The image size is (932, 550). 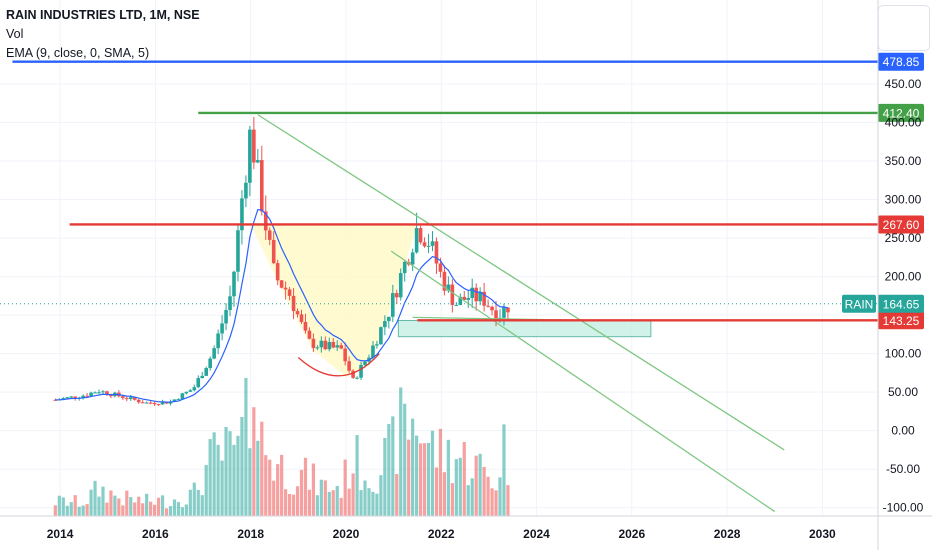 I want to click on price-level-tag-bg, so click(x=901, y=320).